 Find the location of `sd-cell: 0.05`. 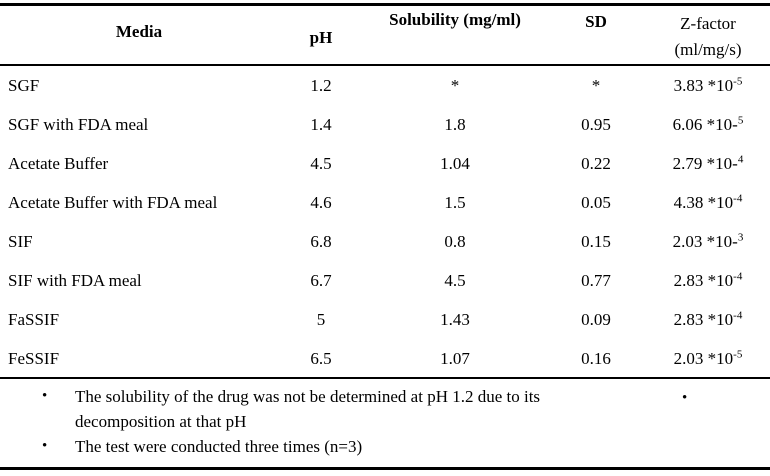

sd-cell: 0.05 is located at coordinates (596, 202).